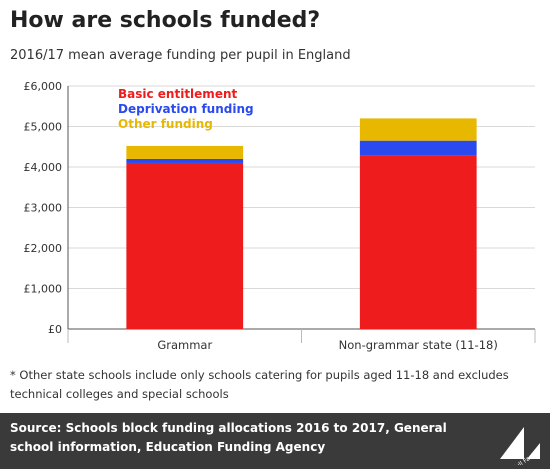 This screenshot has width=550, height=469. What do you see at coordinates (36, 428) in the screenshot?
I see `source-label: Source:` at bounding box center [36, 428].